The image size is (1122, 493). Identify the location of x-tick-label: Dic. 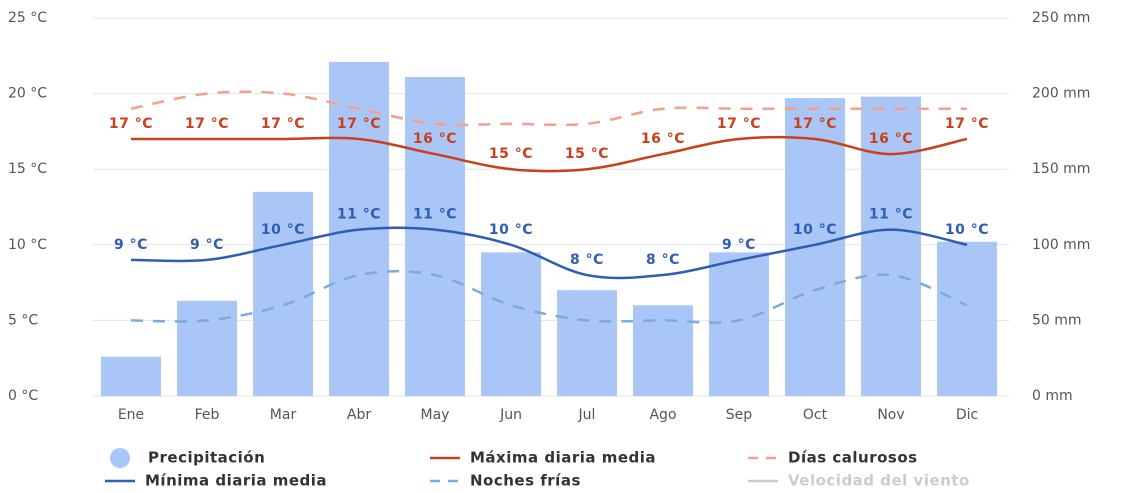
(967, 415).